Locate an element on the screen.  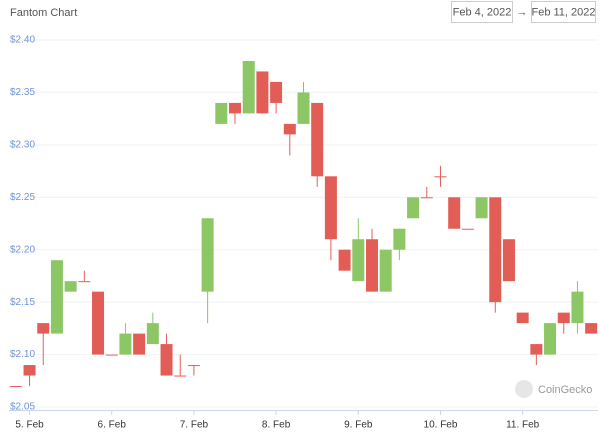
date-to-box is located at coordinates (563, 12).